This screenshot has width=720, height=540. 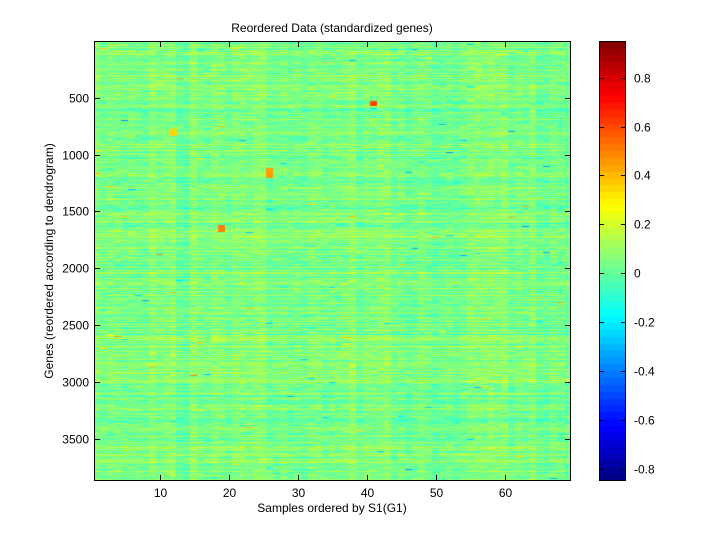 I want to click on y-tick-label: 3000, so click(x=75, y=383).